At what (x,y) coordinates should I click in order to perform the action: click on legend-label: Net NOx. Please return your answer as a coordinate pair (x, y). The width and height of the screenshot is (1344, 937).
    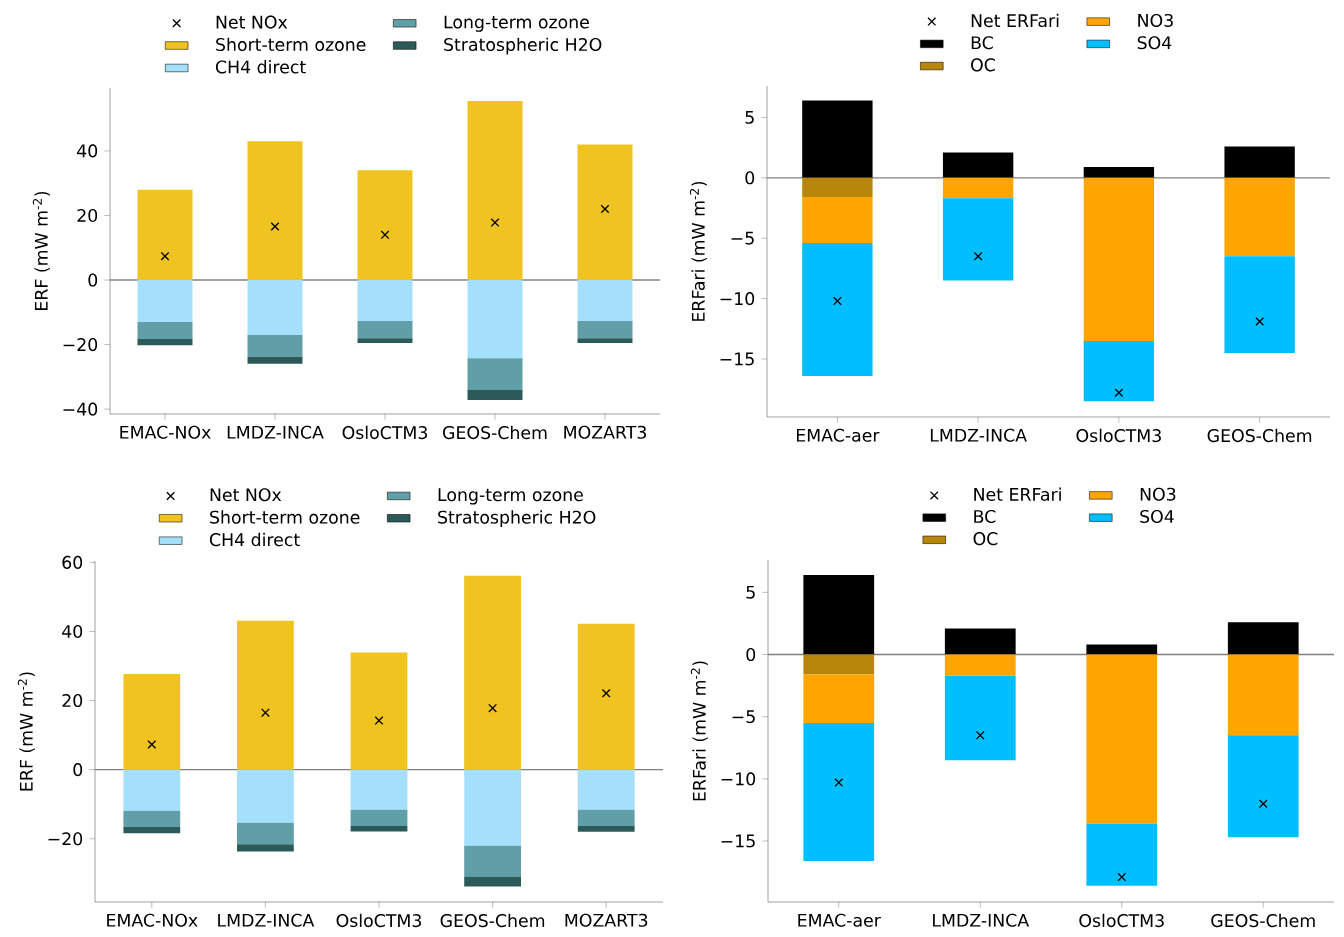
    Looking at the image, I should click on (252, 22).